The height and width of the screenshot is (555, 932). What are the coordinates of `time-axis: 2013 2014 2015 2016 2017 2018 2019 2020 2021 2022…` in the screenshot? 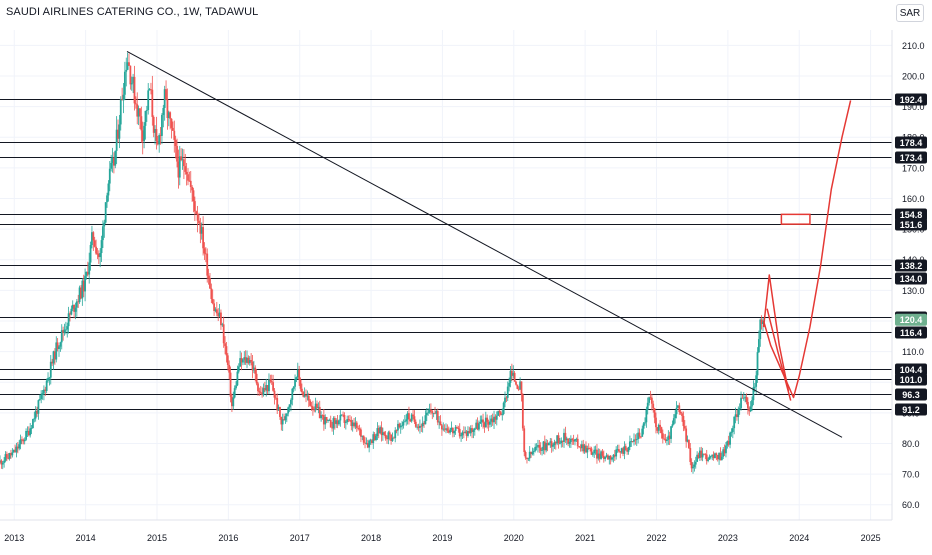 It's located at (442, 538).